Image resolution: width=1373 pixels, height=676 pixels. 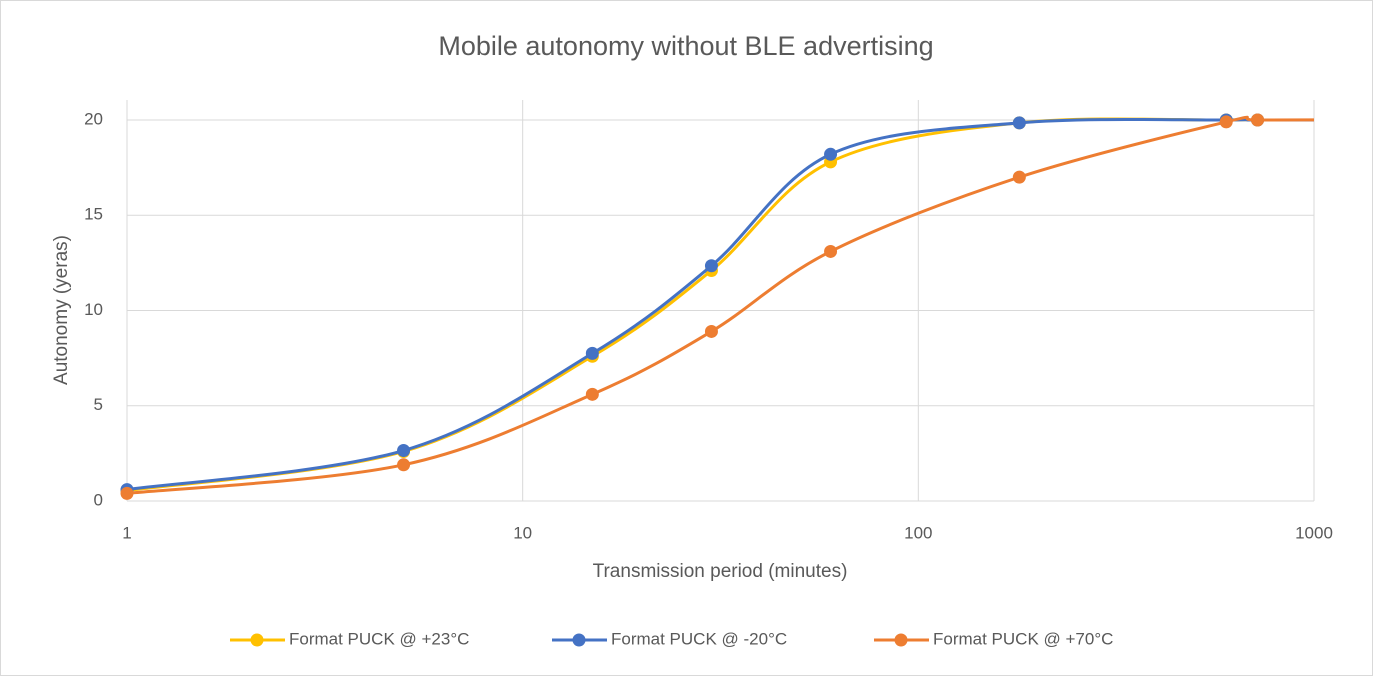 What do you see at coordinates (98, 499) in the screenshot?
I see `y-tick-label: 0` at bounding box center [98, 499].